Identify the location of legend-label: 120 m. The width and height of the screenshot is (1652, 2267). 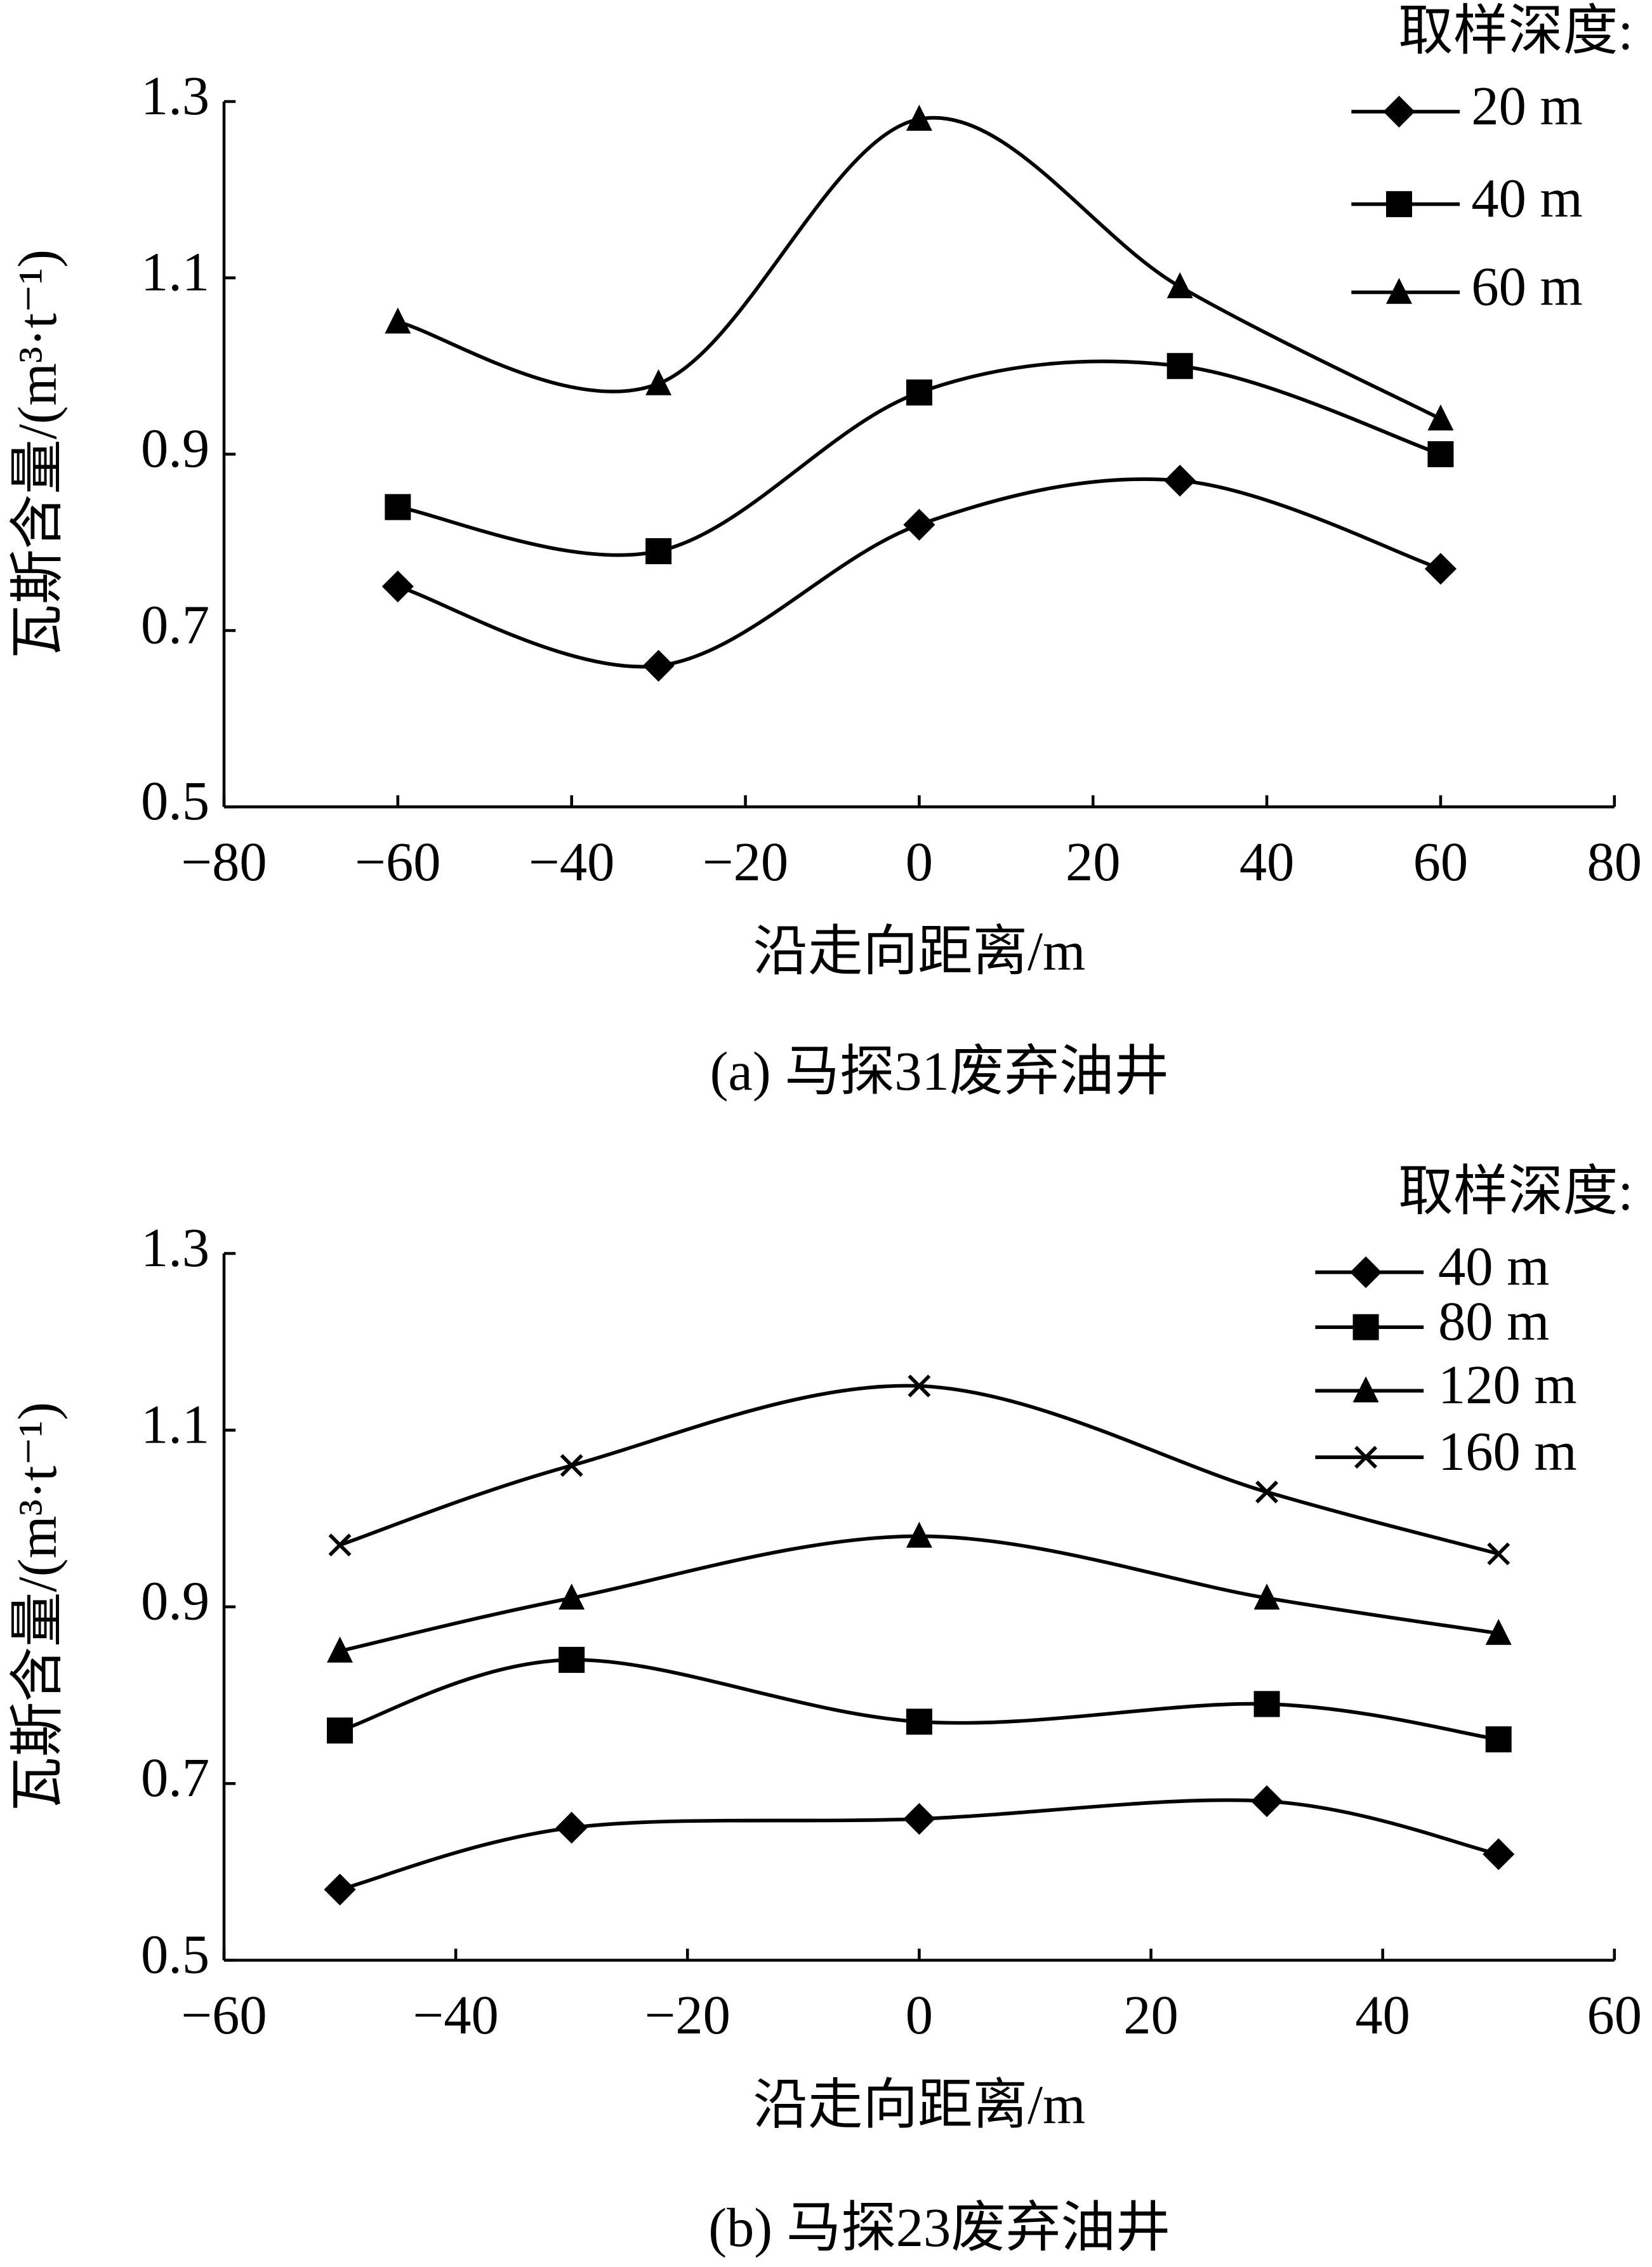
(1507, 1384).